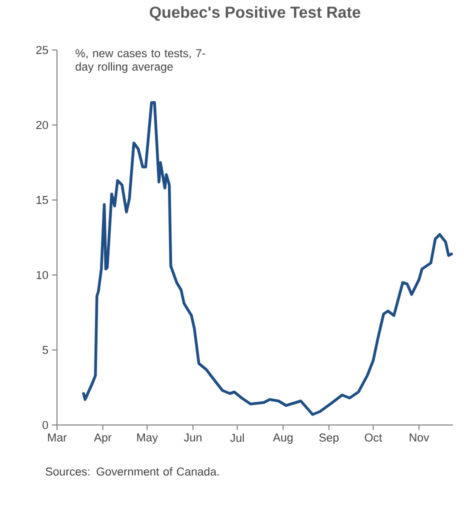  What do you see at coordinates (141, 61) in the screenshot?
I see `annotation: %, new cases to tests, 7-day rolling average` at bounding box center [141, 61].